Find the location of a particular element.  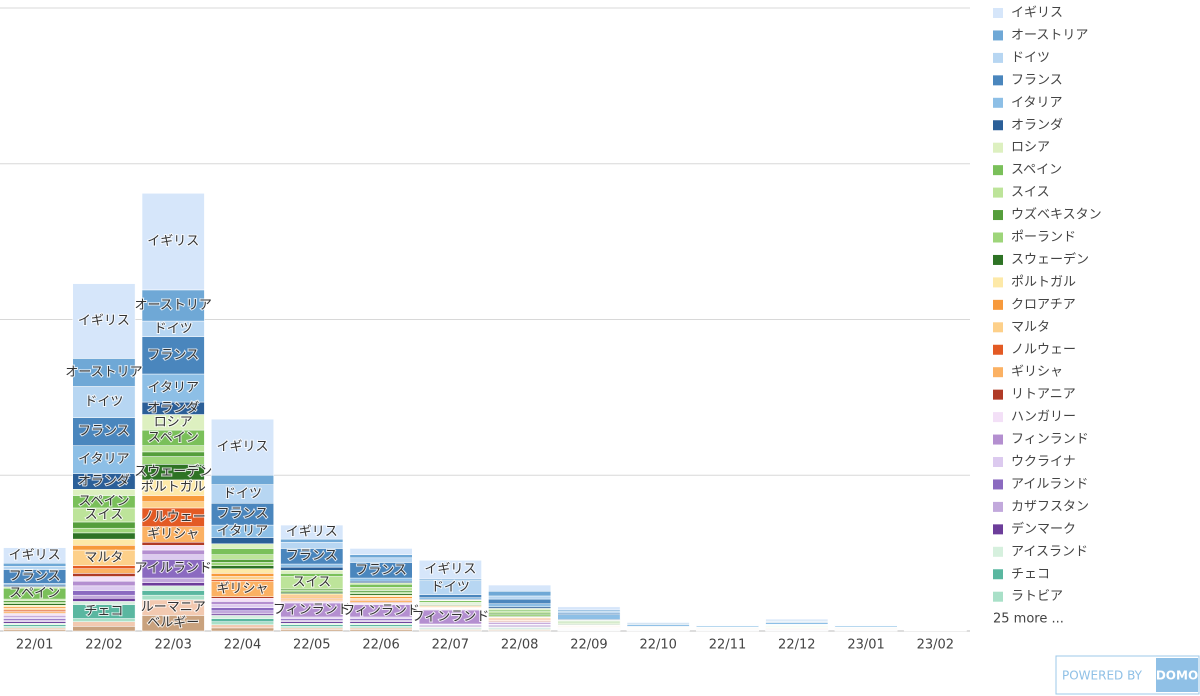

data-label: イタリア is located at coordinates (242, 531).